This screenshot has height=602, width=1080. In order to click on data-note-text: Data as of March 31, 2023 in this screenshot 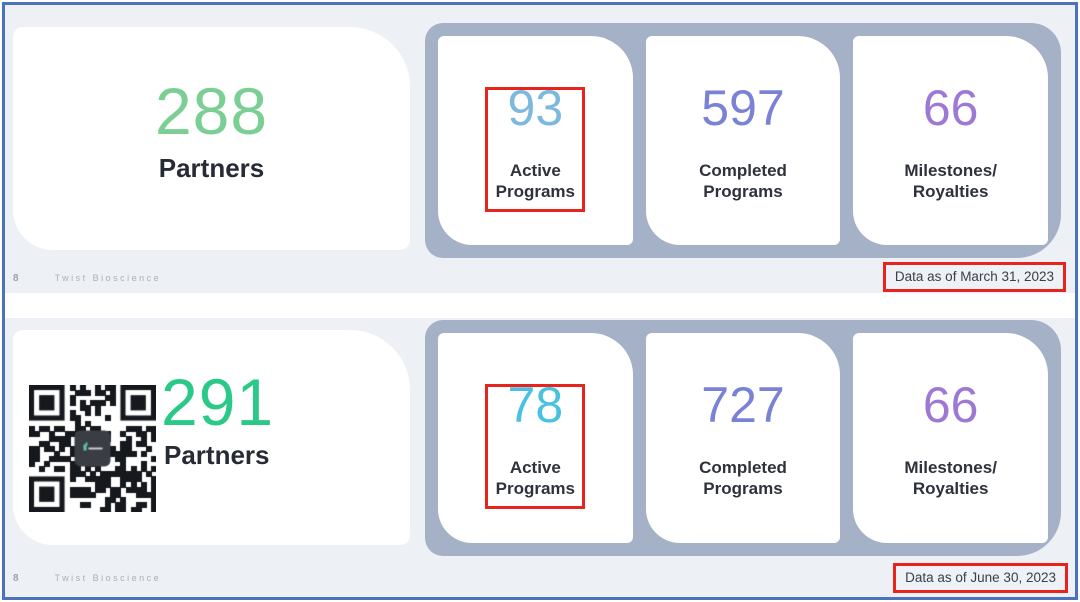, I will do `click(974, 276)`.